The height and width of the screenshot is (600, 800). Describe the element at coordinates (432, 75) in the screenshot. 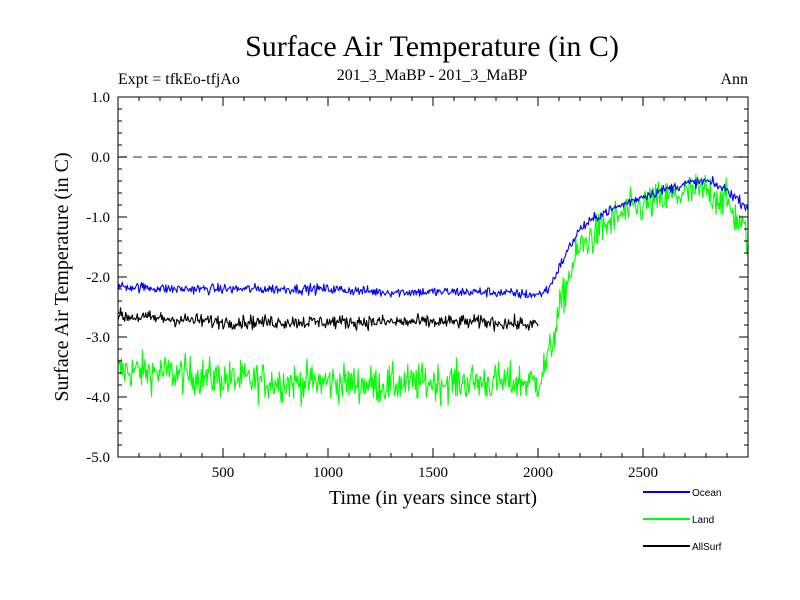

I see `period-label: 201_3_MaBP - 201_3_MaBP` at that location.